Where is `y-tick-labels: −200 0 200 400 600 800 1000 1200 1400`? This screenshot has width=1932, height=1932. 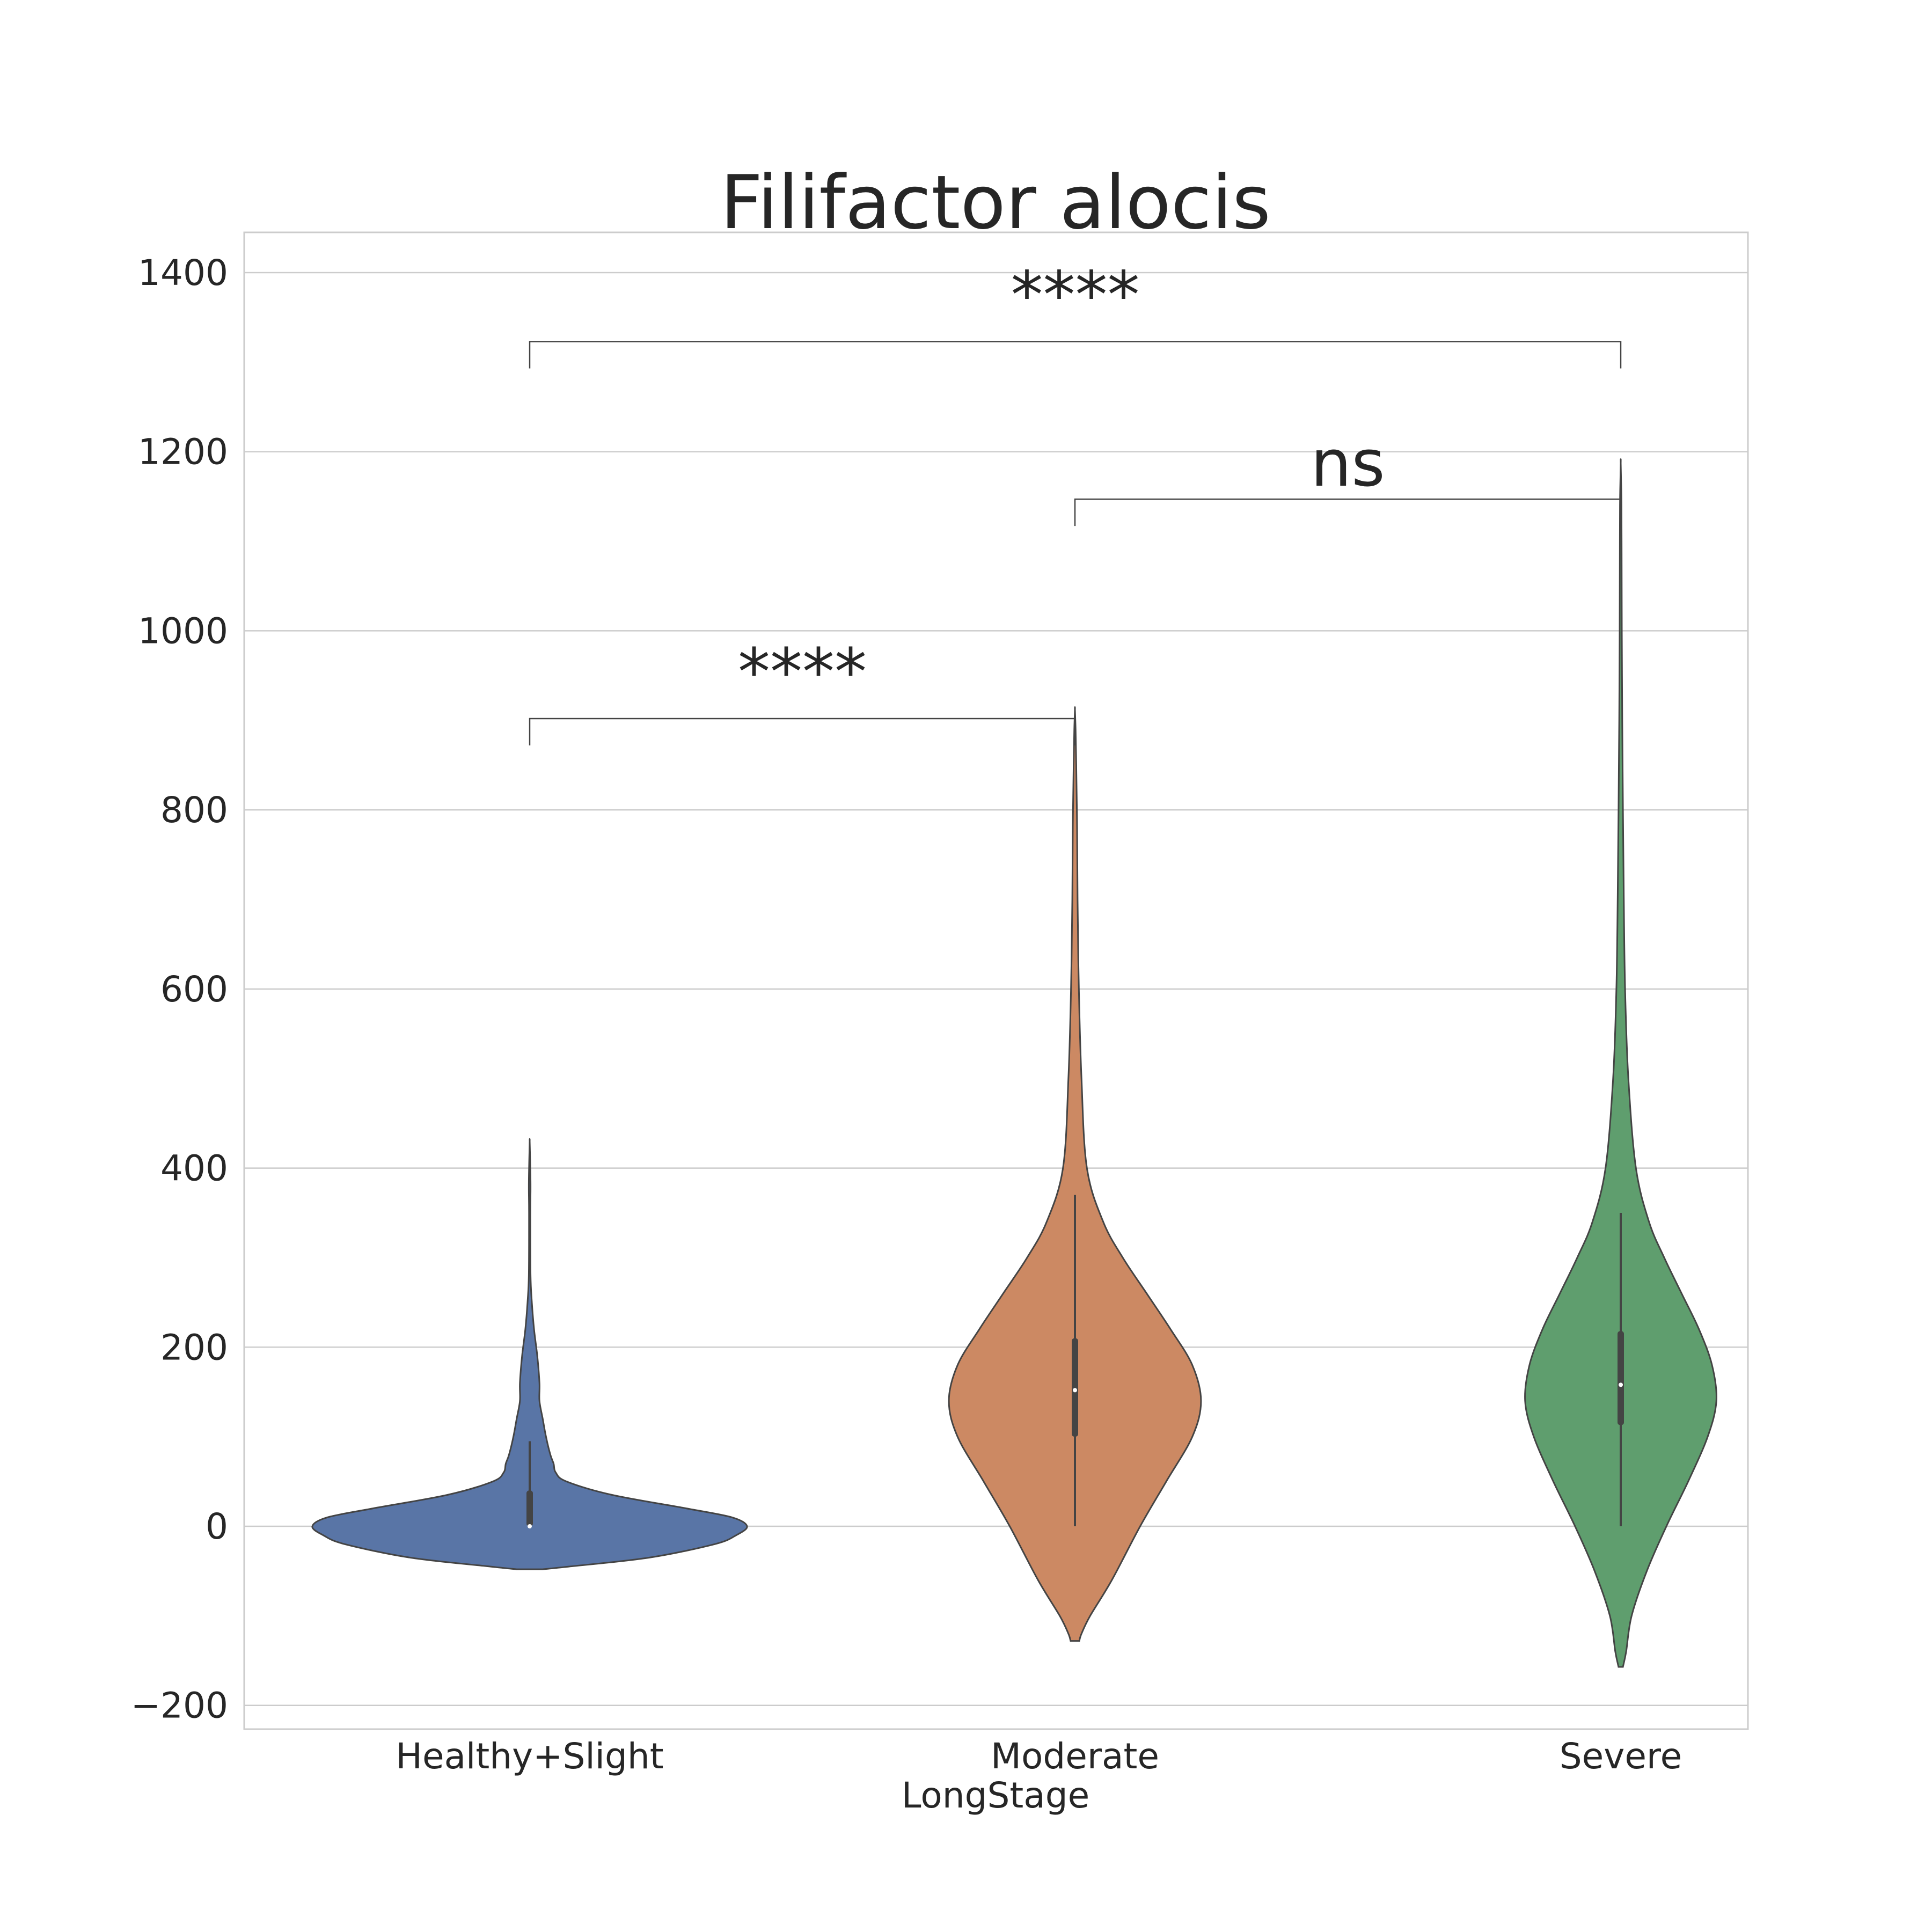 y-tick-labels: −200 0 200 400 600 800 1000 1200 1400 is located at coordinates (179, 989).